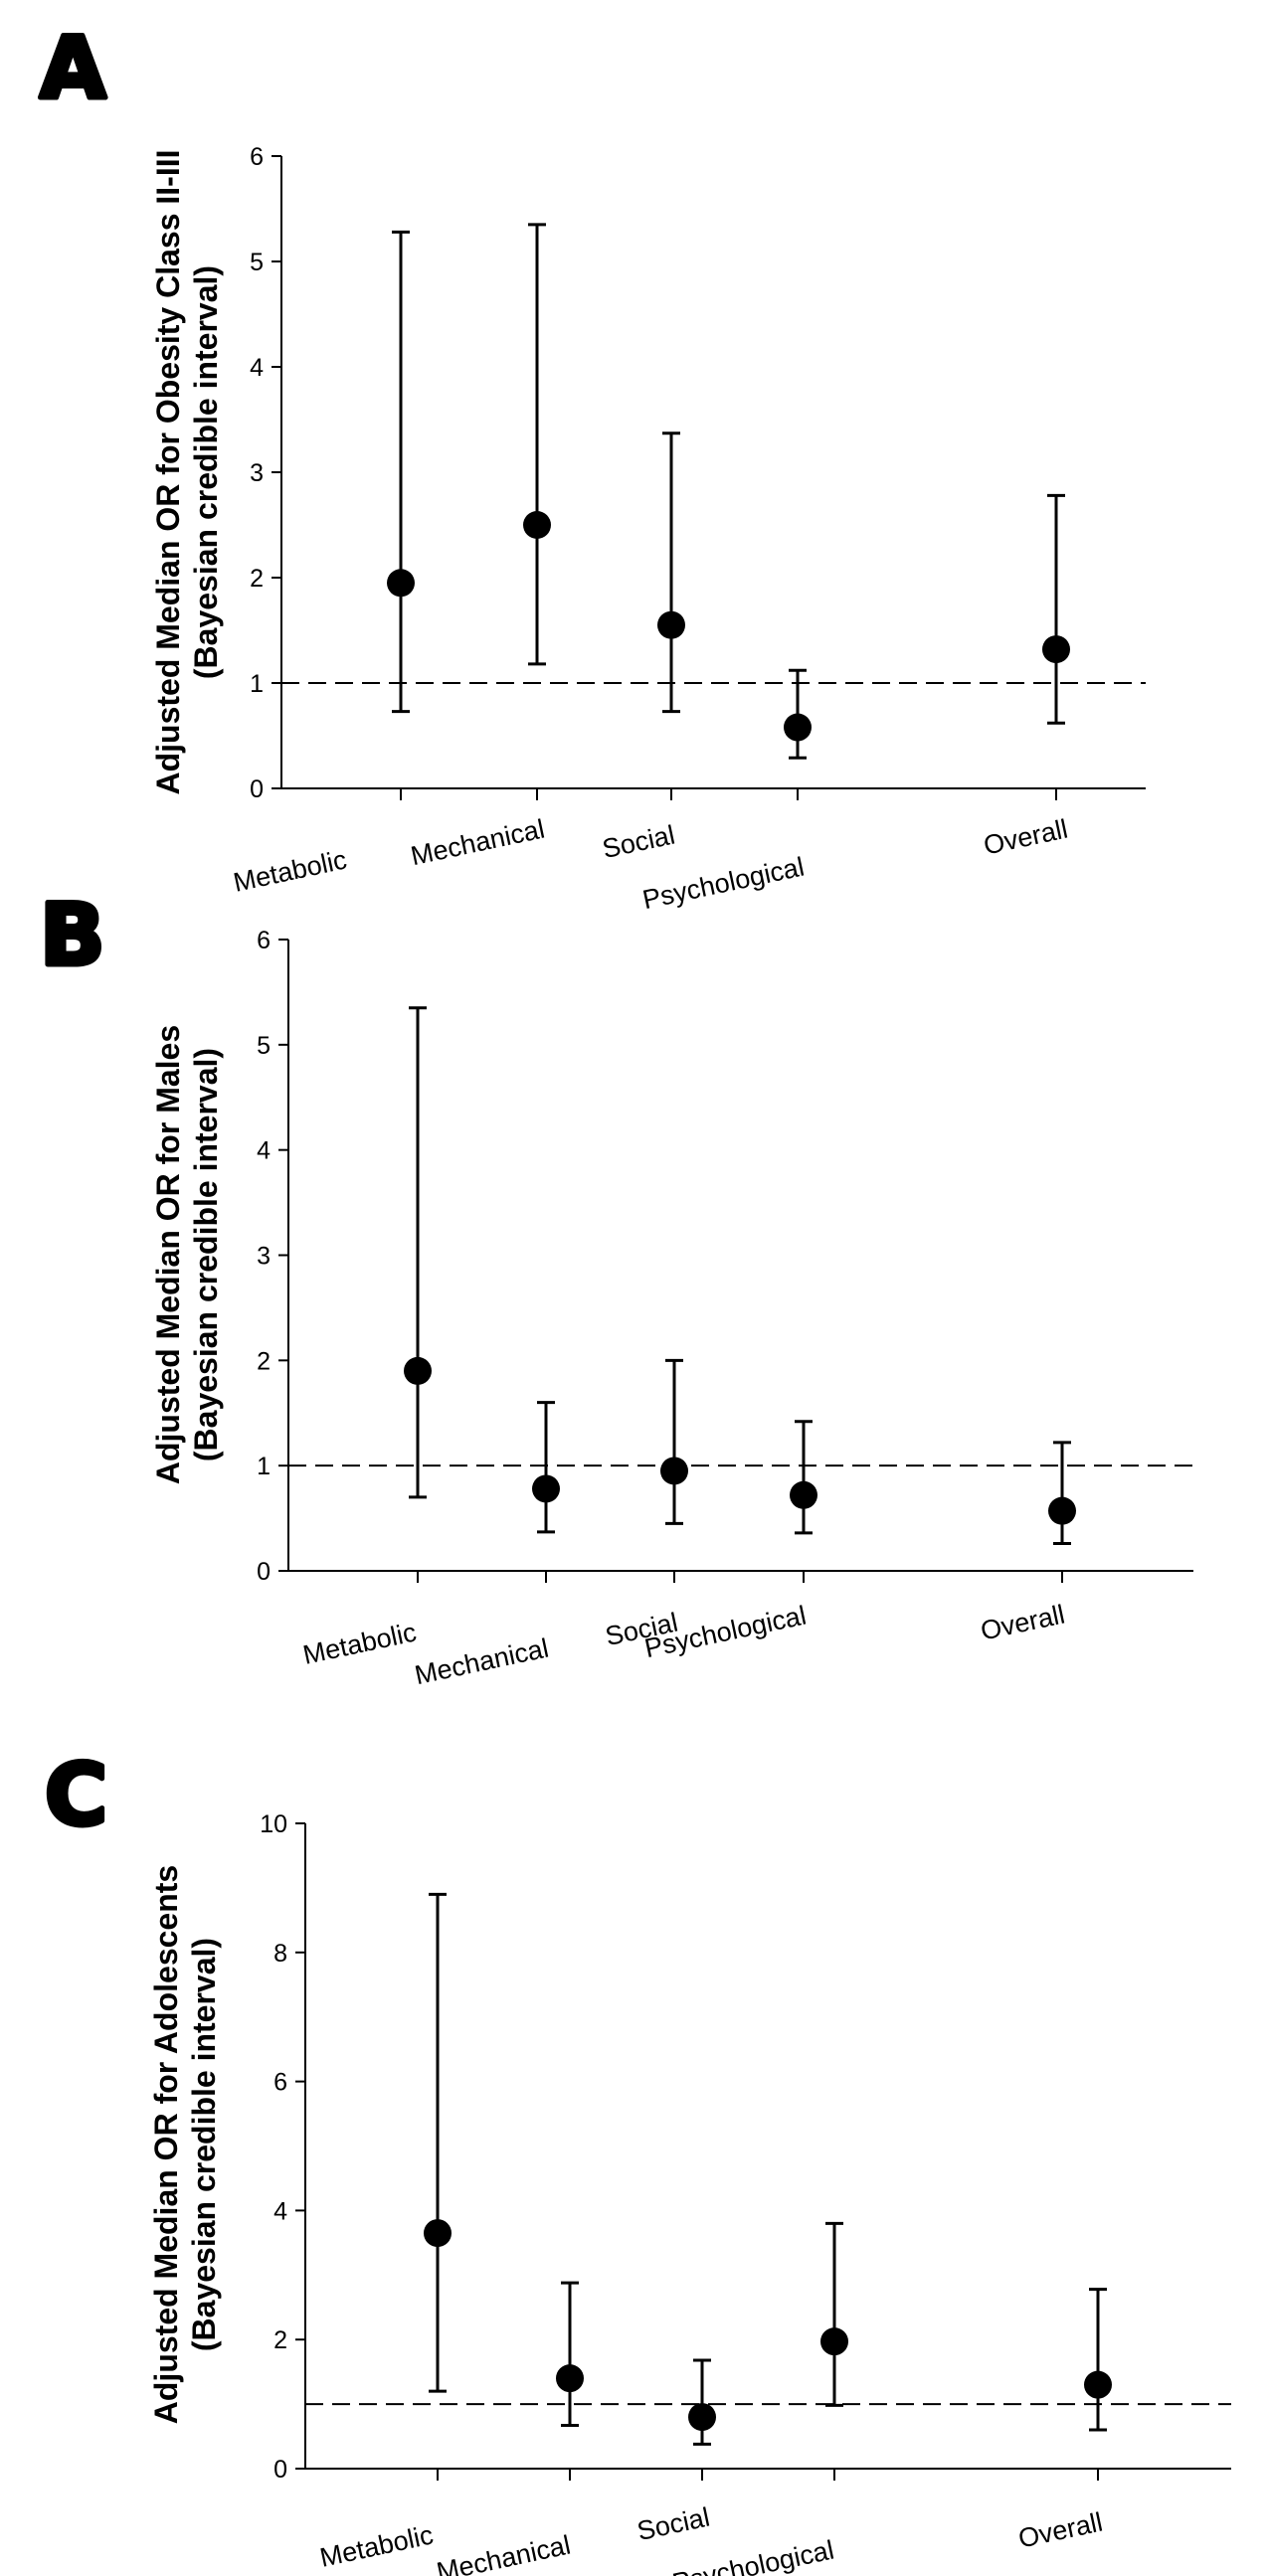 This screenshot has height=2576, width=1269. Describe the element at coordinates (280, 1954) in the screenshot. I see `y-tick-label: 8` at that location.